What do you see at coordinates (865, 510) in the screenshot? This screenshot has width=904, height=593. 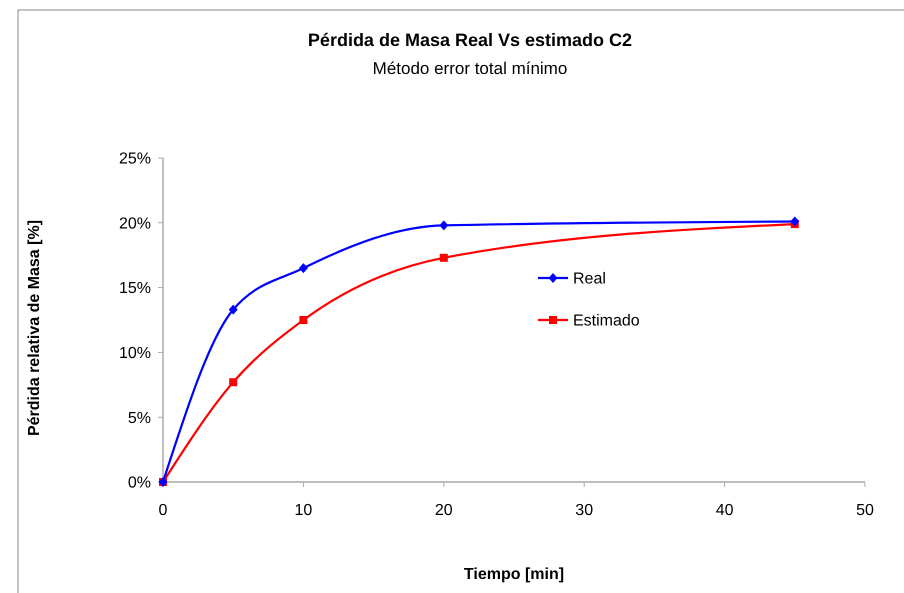 I see `x-tick-label: 50` at bounding box center [865, 510].